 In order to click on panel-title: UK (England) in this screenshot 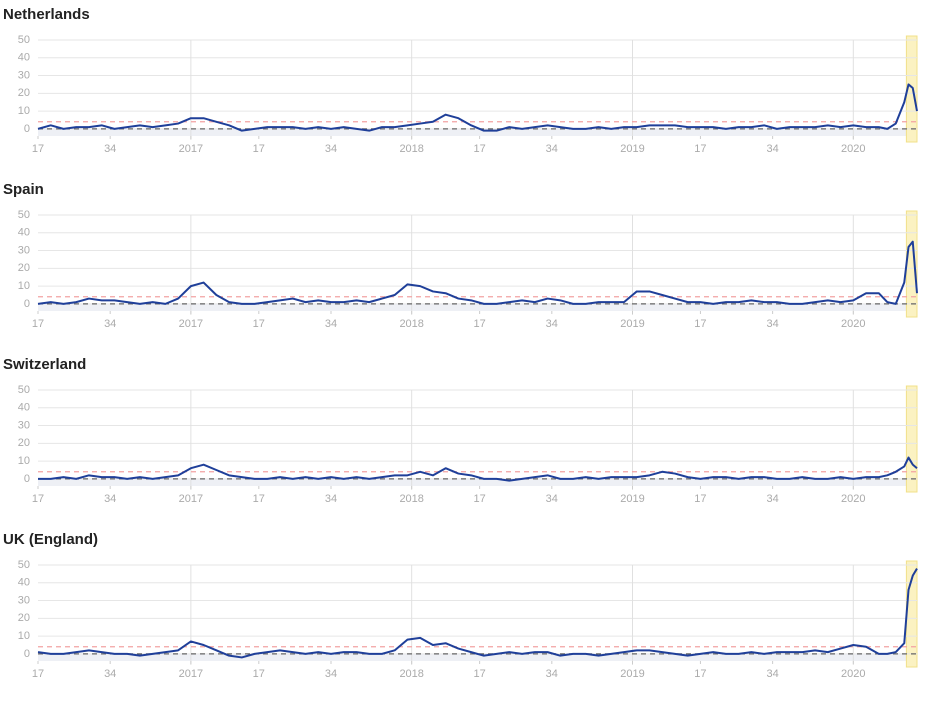, I will do `click(50, 539)`.